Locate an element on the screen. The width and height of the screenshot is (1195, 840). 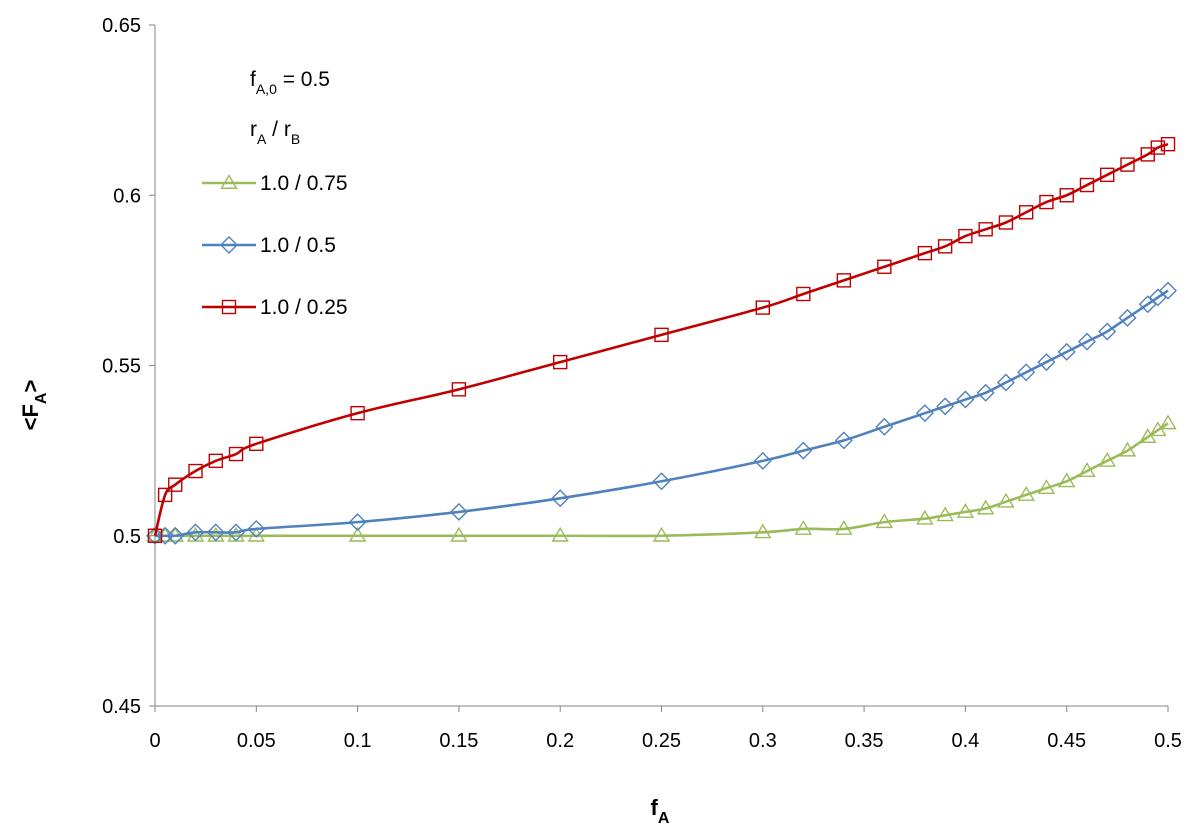
x-tick-label: 0 is located at coordinates (154, 741).